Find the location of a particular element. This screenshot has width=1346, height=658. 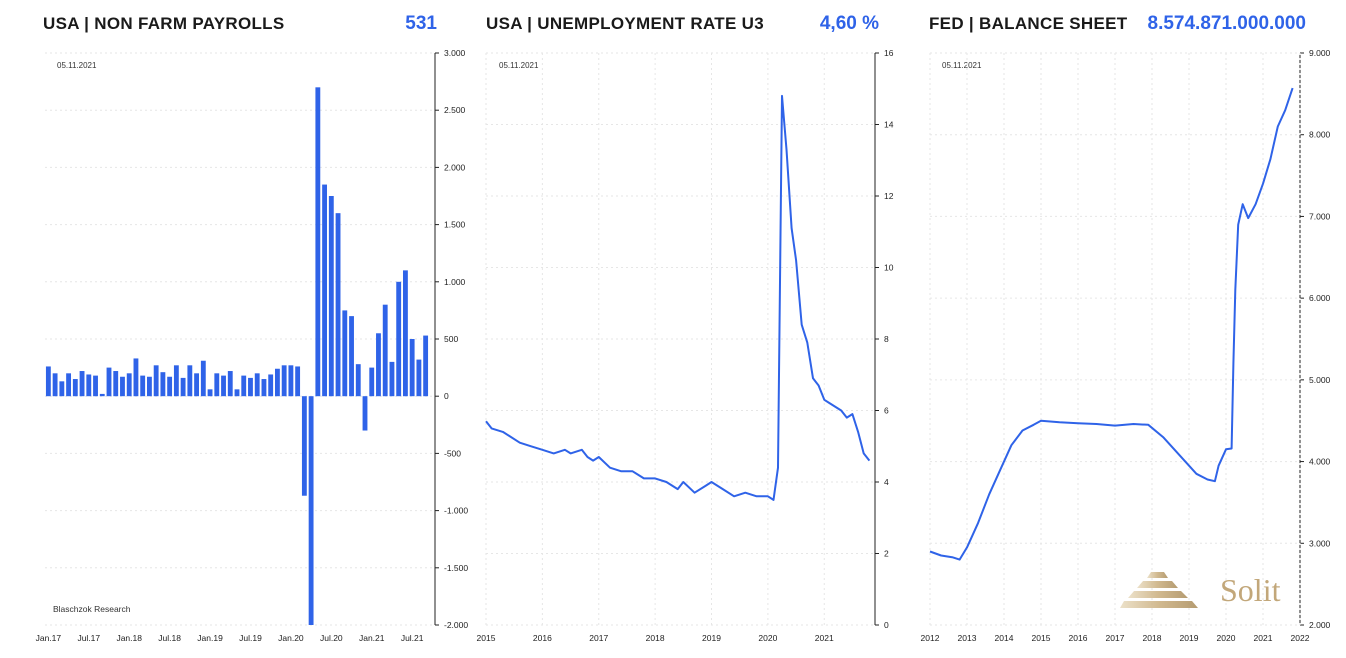

chart-title: USA | NON FARM PAYROLLS is located at coordinates (164, 23).